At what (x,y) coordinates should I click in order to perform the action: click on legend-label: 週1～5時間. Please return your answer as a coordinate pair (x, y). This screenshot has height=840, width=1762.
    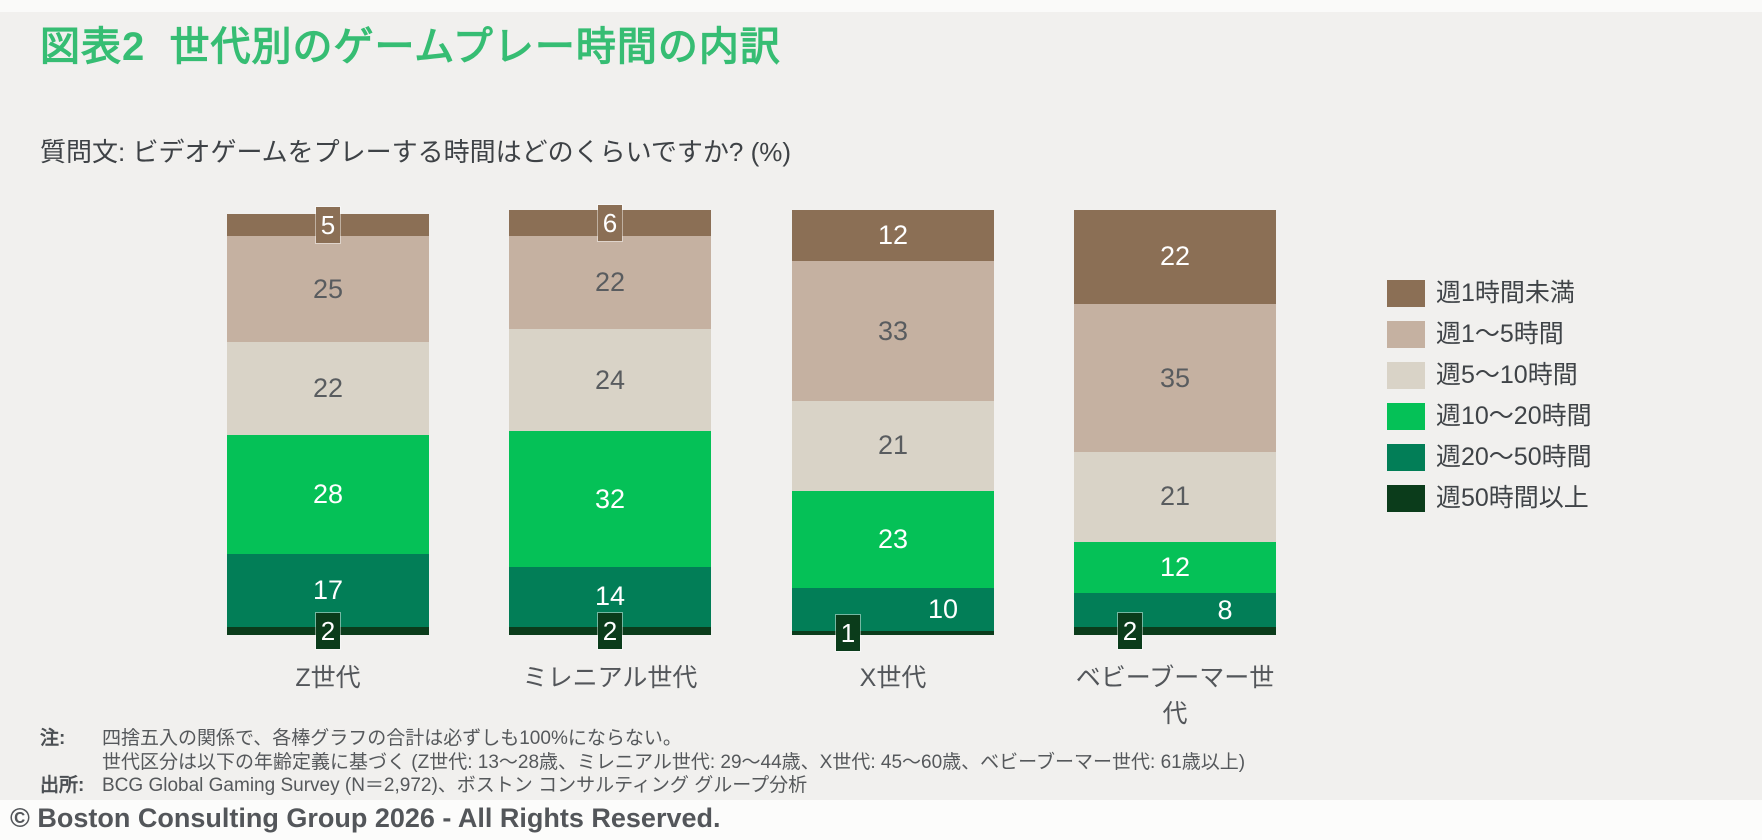
    Looking at the image, I should click on (1500, 334).